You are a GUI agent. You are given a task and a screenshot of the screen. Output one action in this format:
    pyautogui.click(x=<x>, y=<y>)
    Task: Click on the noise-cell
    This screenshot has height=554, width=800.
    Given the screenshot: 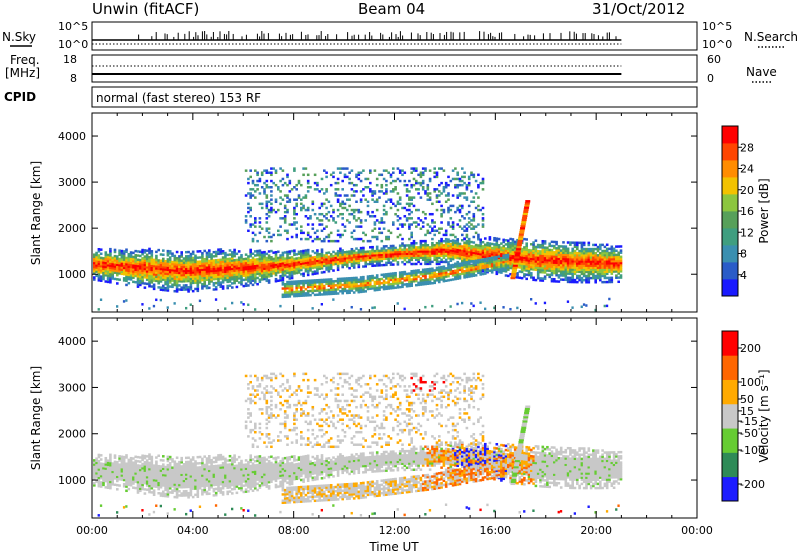 What is the action you would take?
    pyautogui.click(x=432, y=306)
    